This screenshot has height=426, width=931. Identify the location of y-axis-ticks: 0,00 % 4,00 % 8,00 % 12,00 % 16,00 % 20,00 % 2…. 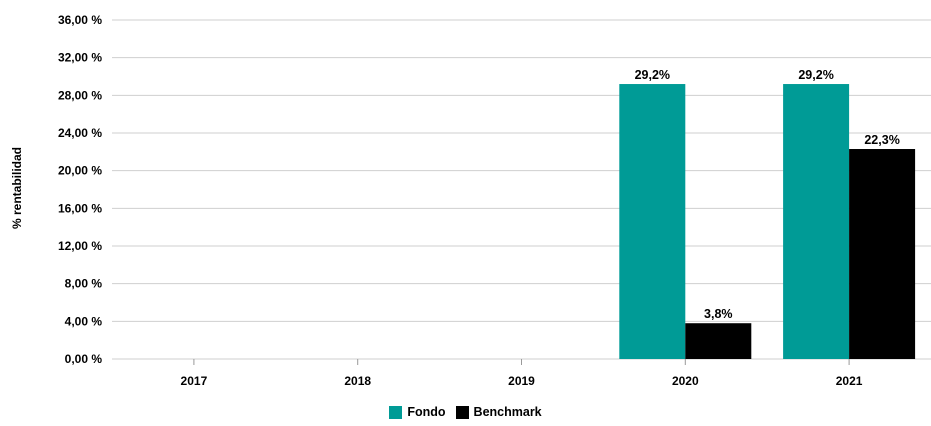
(80, 189).